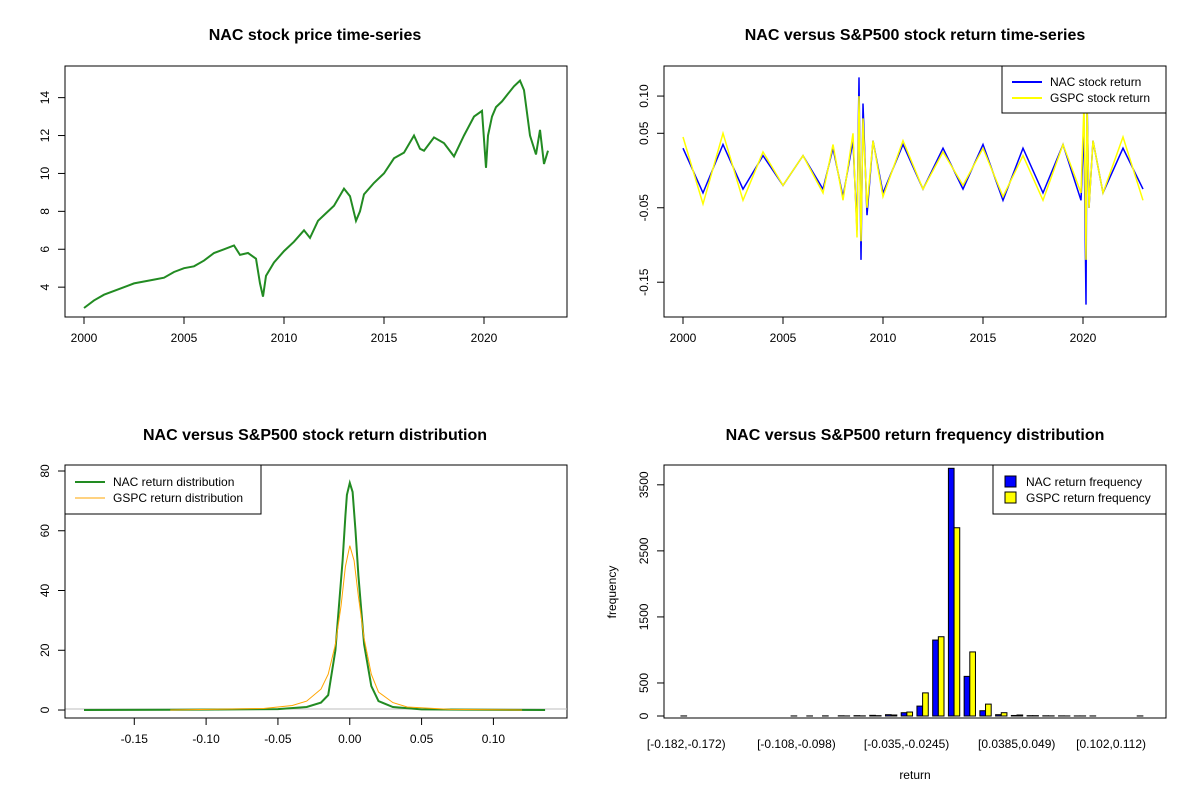 The width and height of the screenshot is (1200, 800). Describe the element at coordinates (783, 338) in the screenshot. I see `returns-x-tick-label: 2005` at that location.